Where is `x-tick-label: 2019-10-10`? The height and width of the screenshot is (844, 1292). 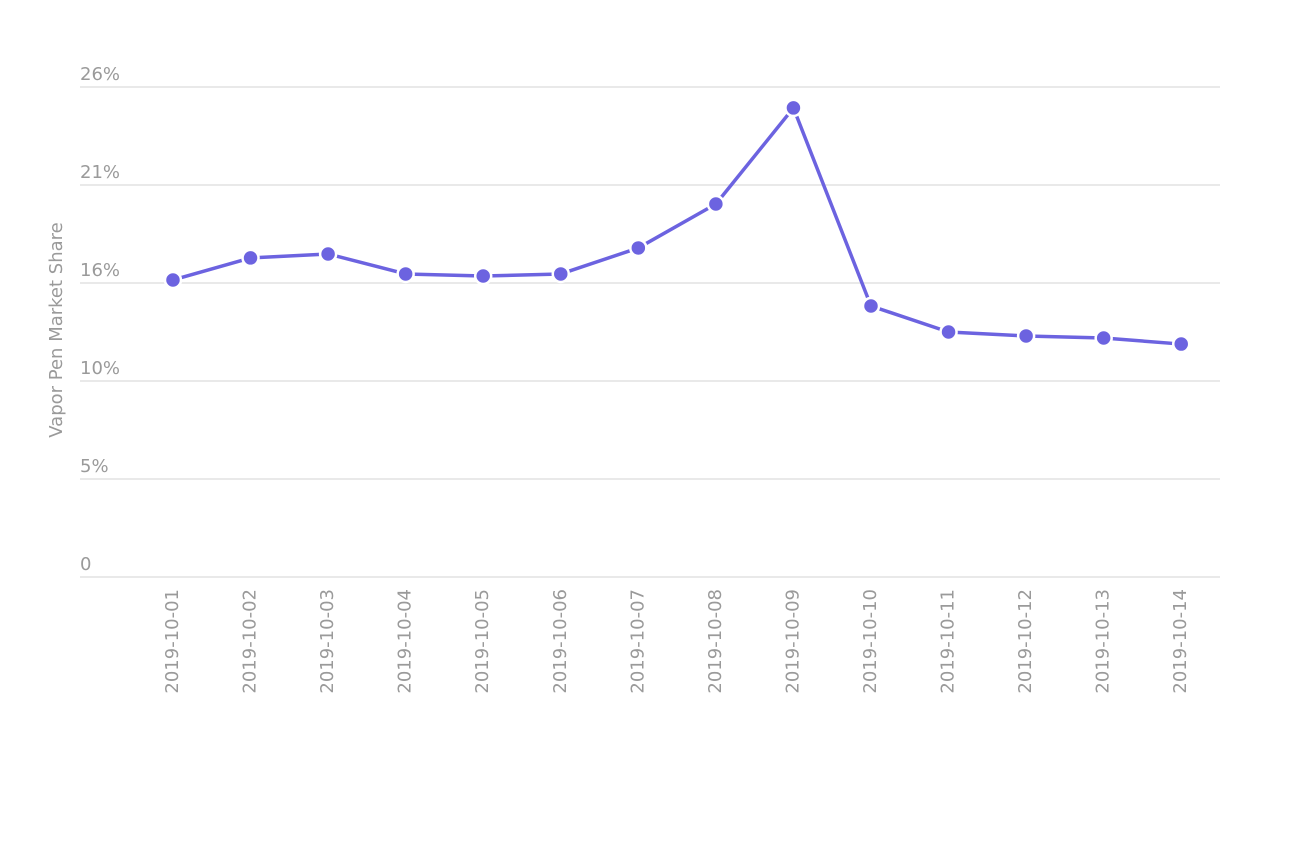 x-tick-label: 2019-10-10 is located at coordinates (870, 641).